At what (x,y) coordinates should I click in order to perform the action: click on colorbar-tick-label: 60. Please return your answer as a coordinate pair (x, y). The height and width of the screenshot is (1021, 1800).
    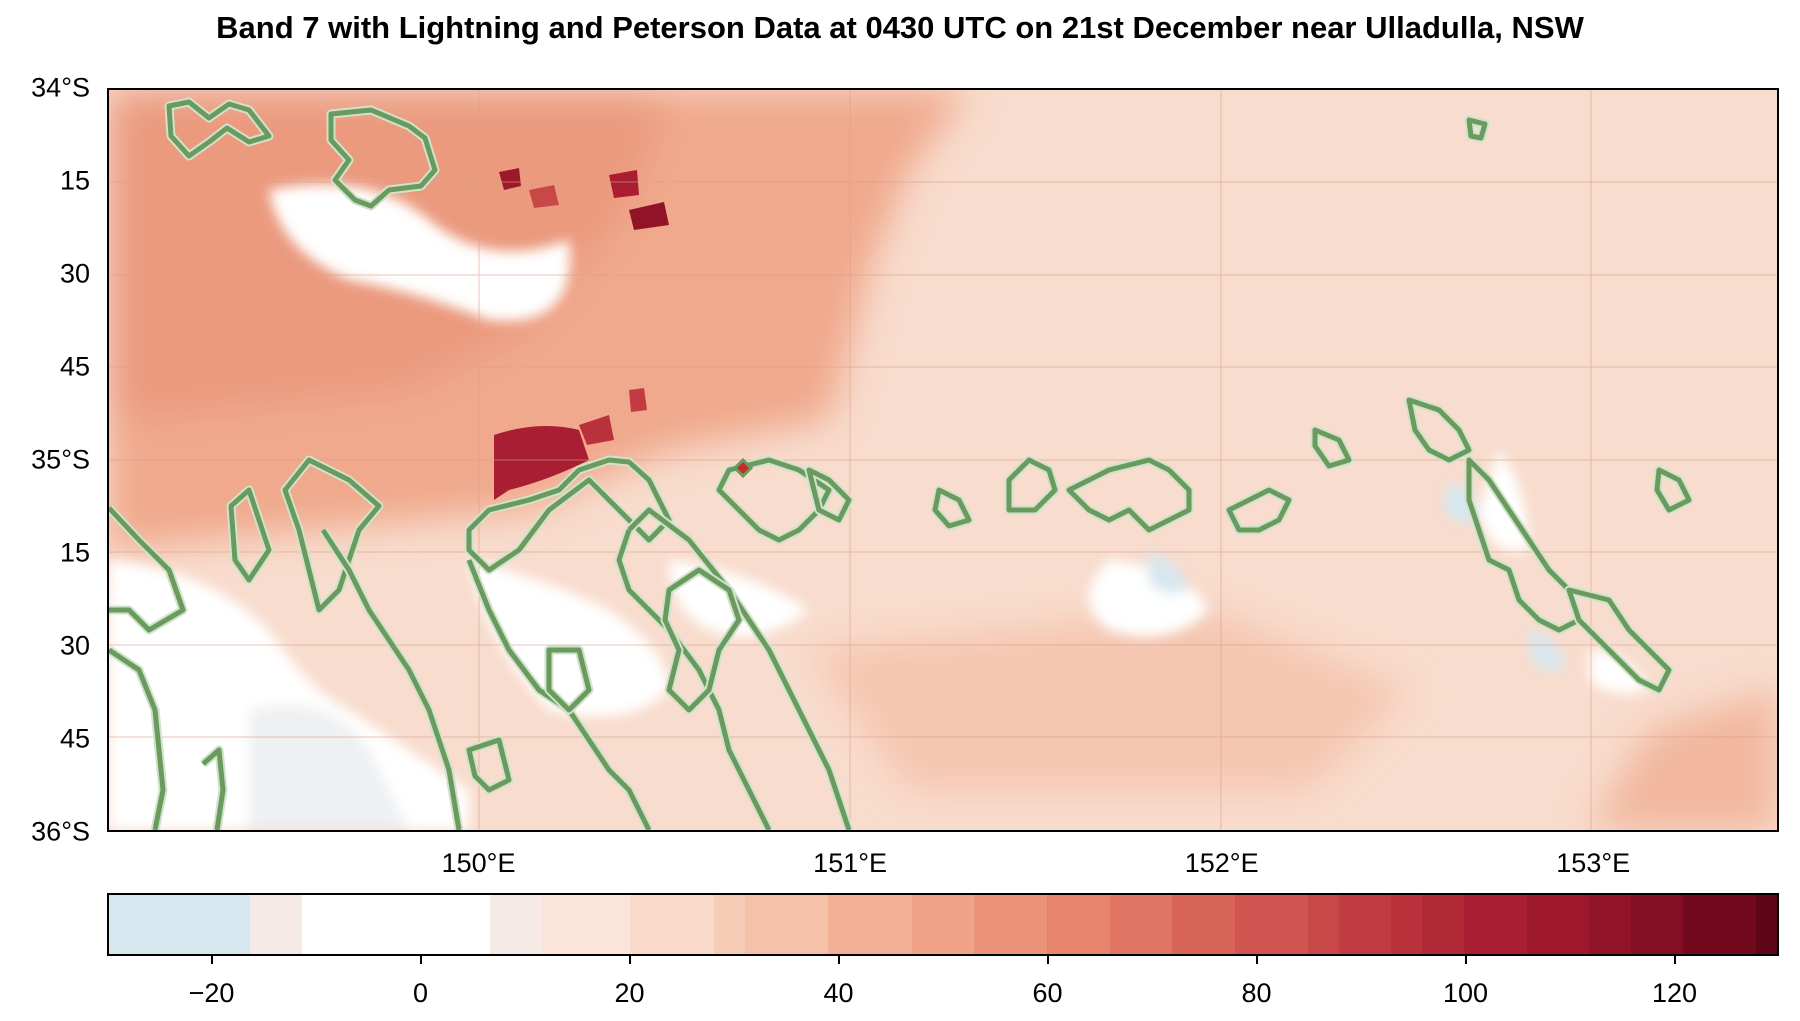
    Looking at the image, I should click on (1047, 993).